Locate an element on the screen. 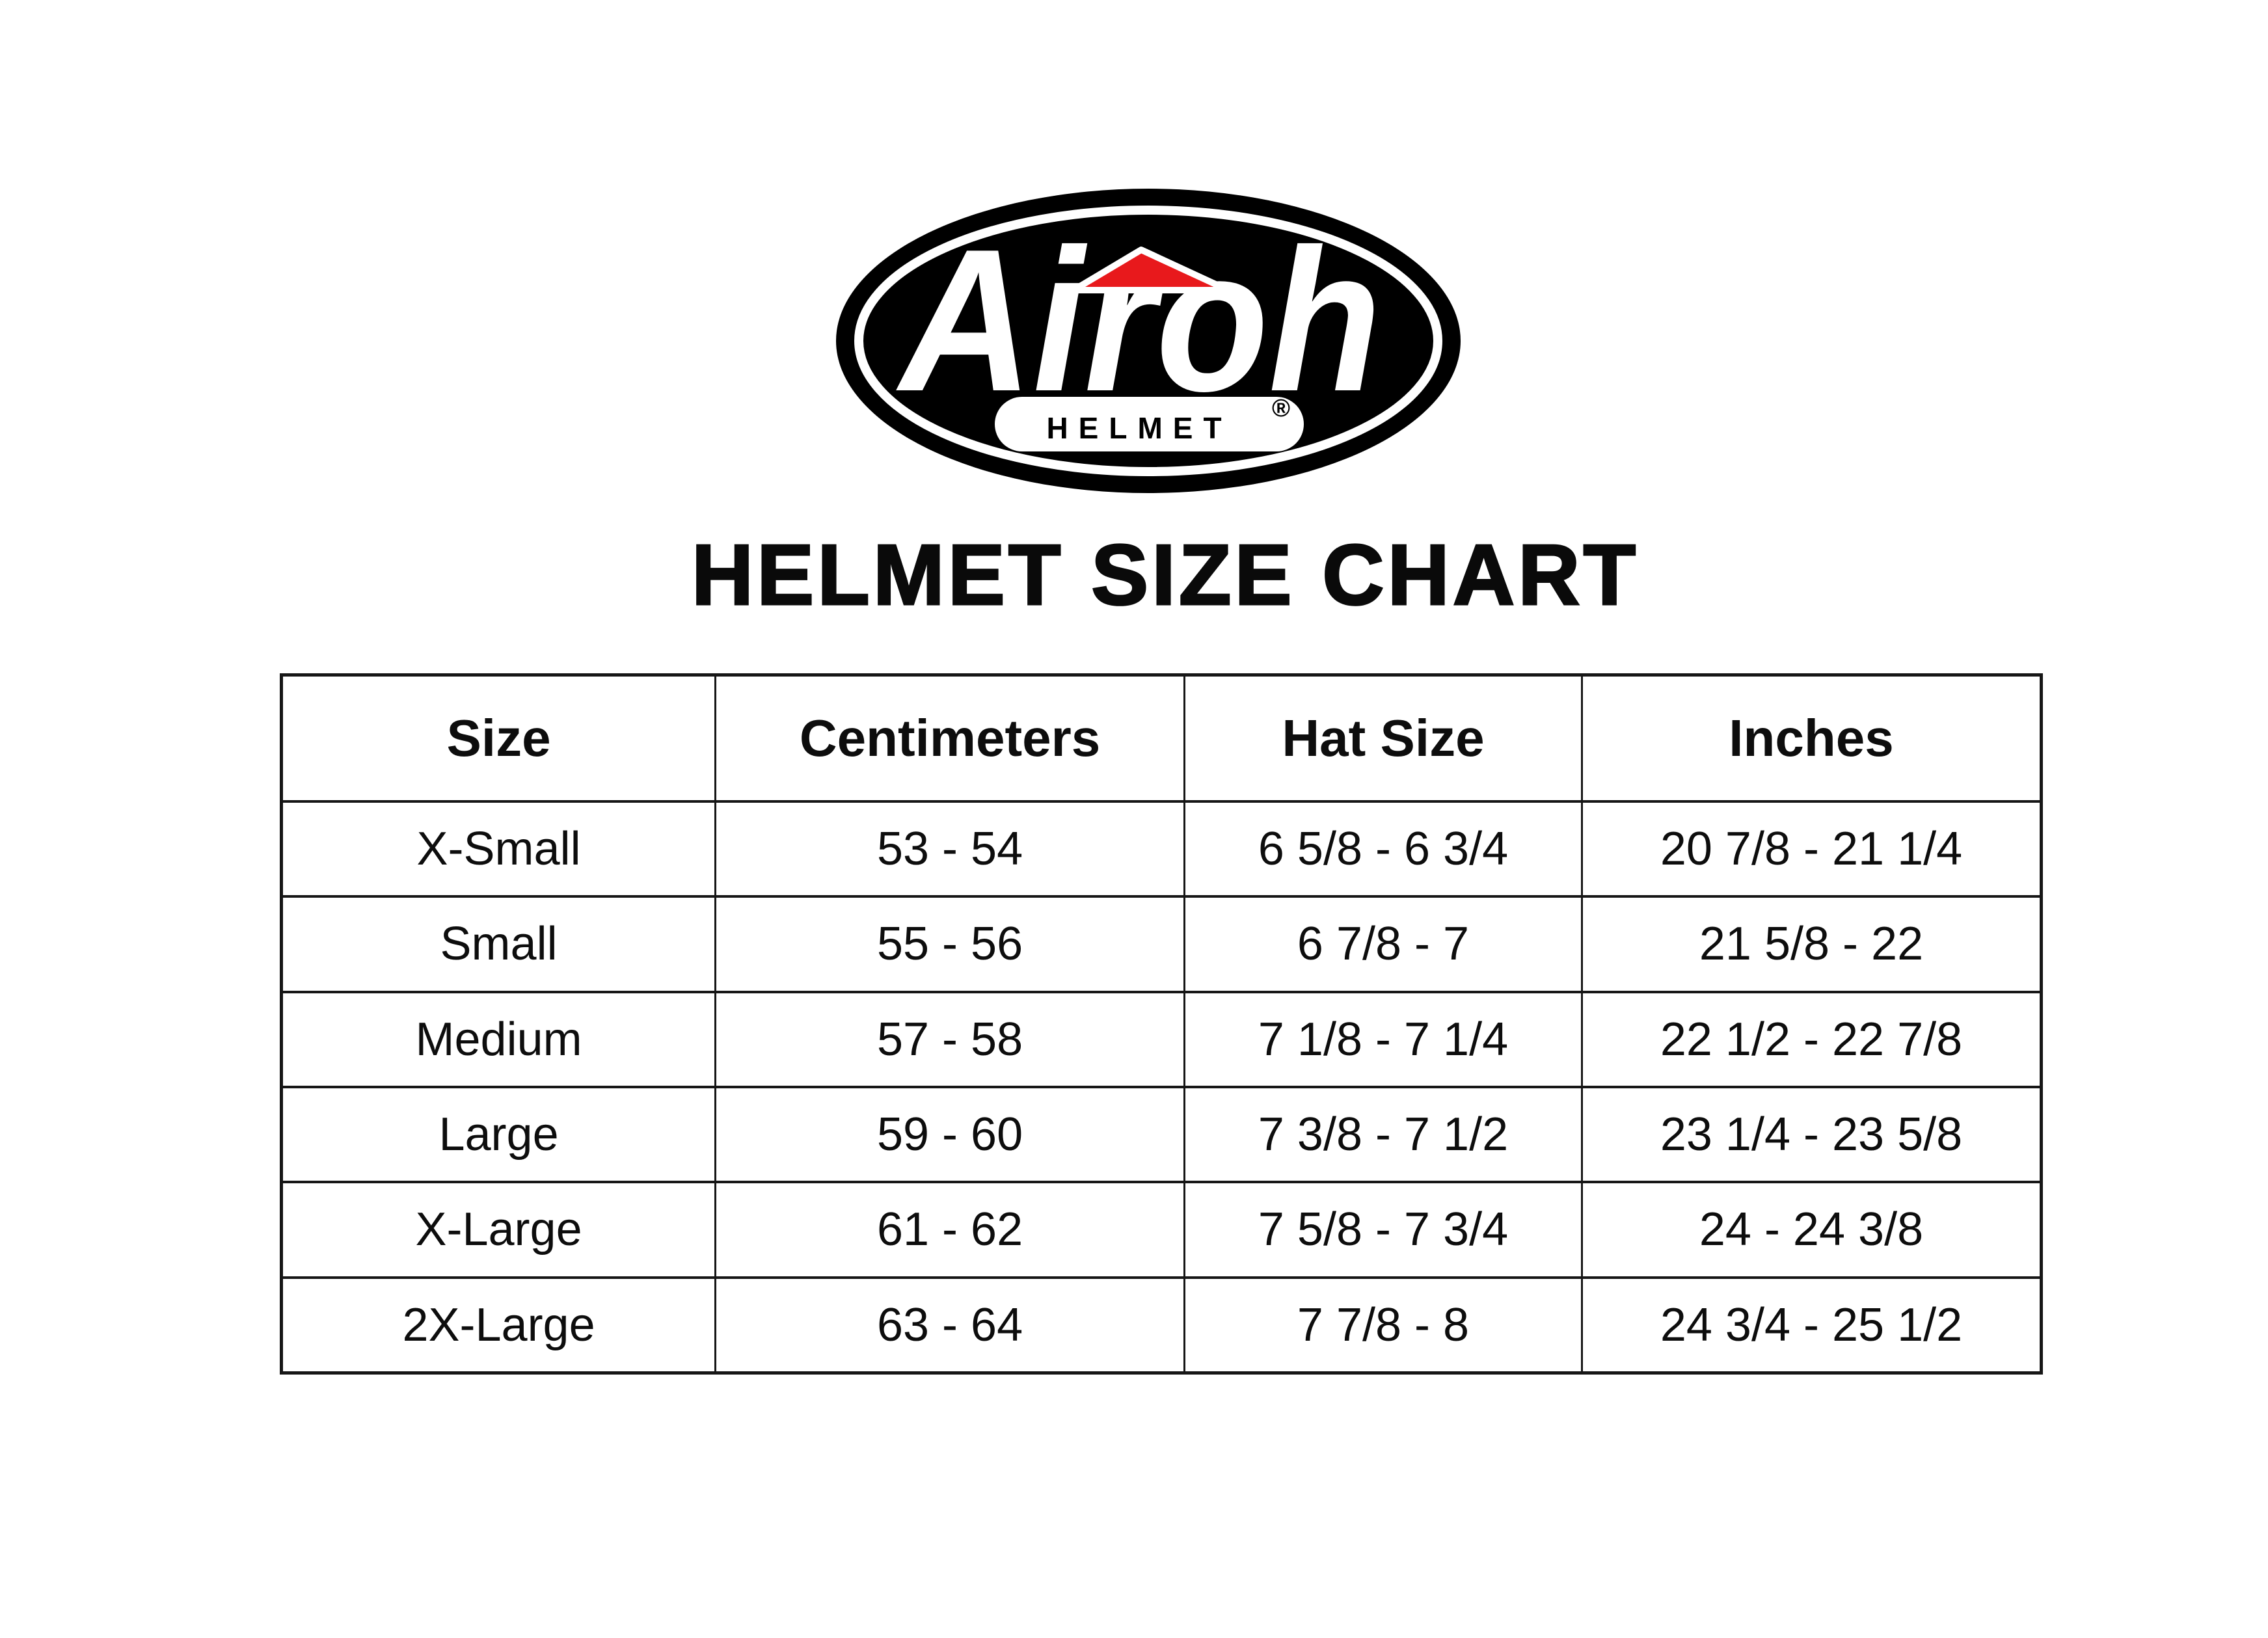  cell-hat-size: 7 7/8 - 8 is located at coordinates (1382, 1324).